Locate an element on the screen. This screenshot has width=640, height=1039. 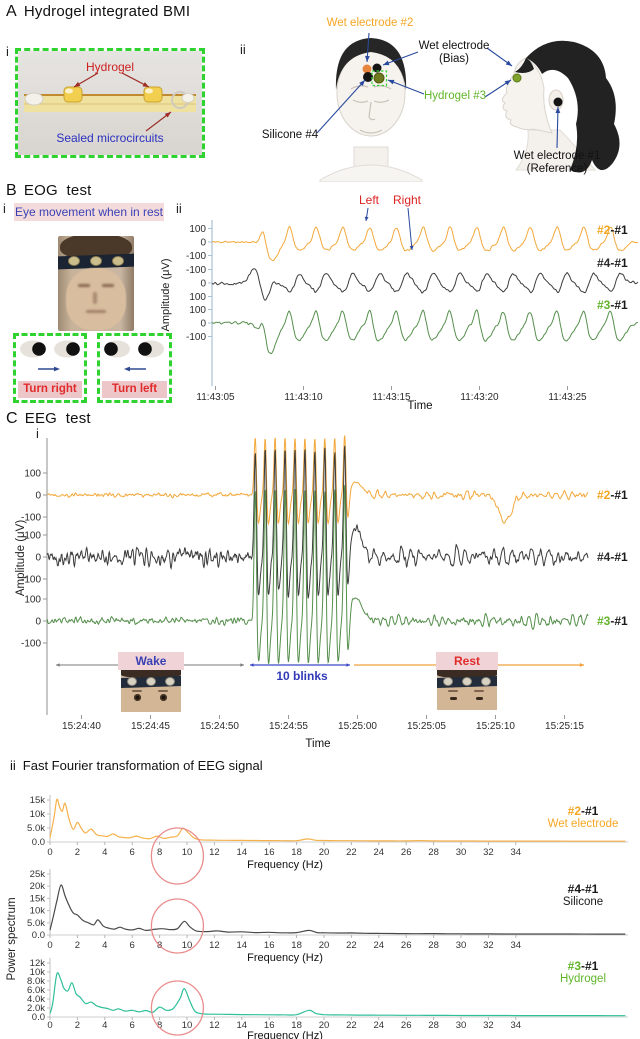
y-tick-label: 15k is located at coordinates (38, 898).